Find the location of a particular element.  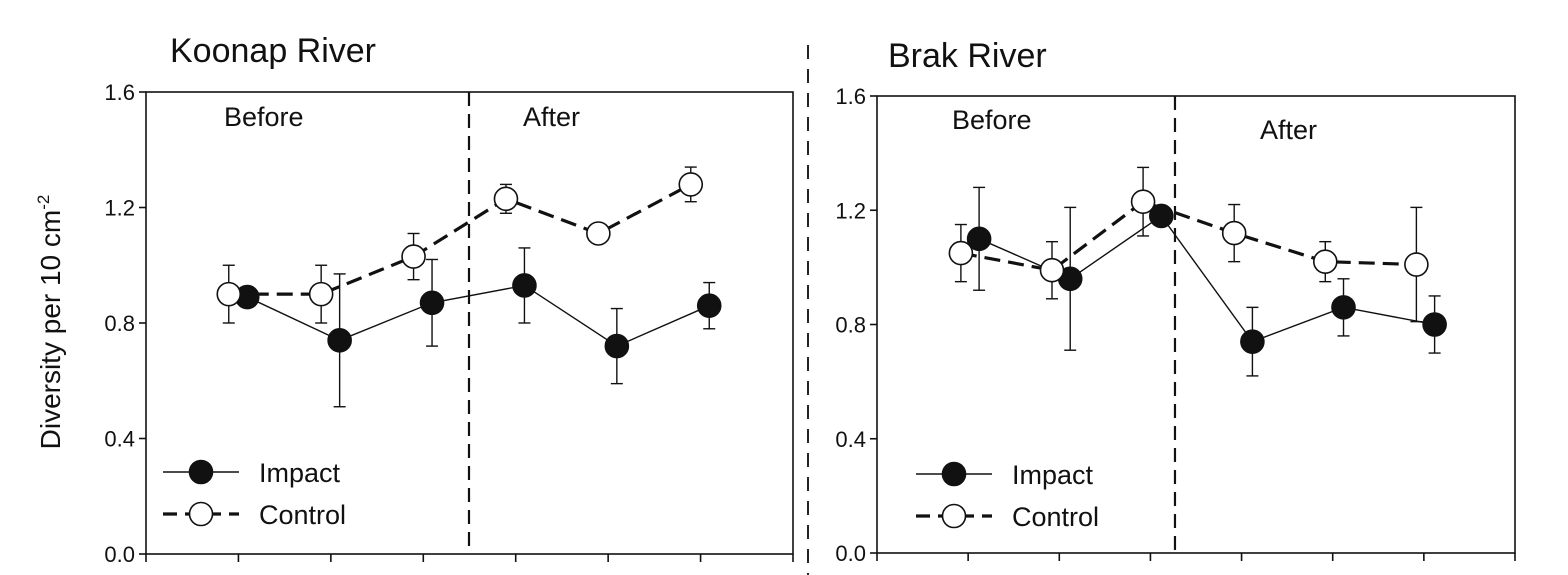

chart-title: Koonap River is located at coordinates (273, 51).